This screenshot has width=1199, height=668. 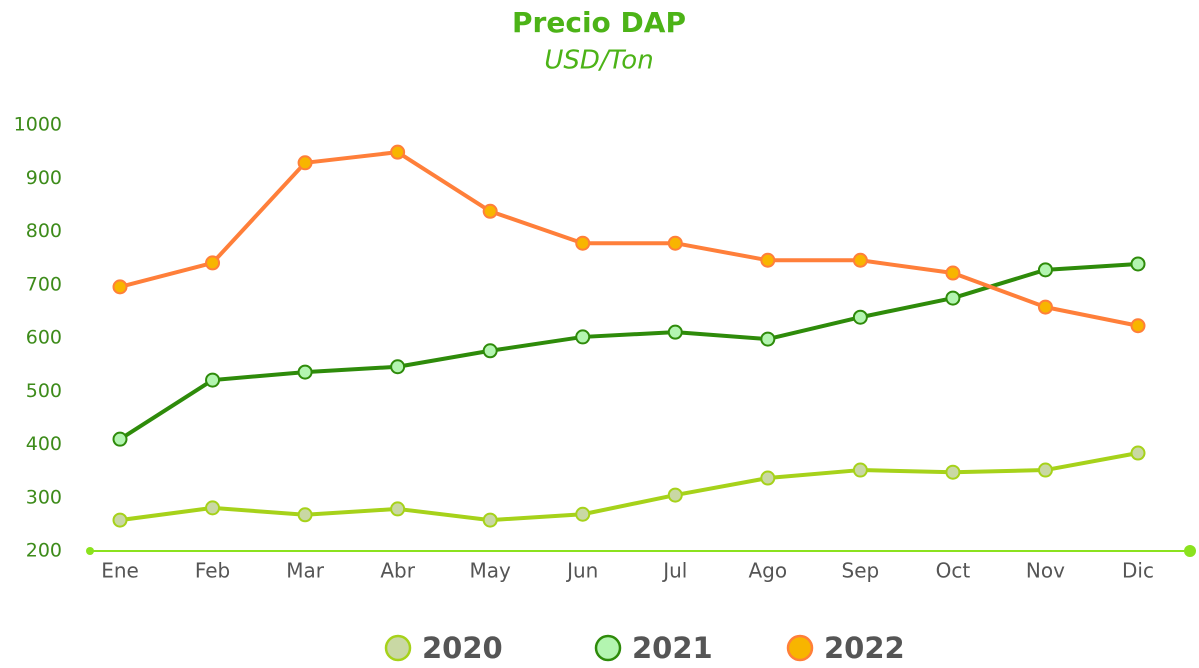 What do you see at coordinates (1045, 571) in the screenshot?
I see `x-tick-label: Nov` at bounding box center [1045, 571].